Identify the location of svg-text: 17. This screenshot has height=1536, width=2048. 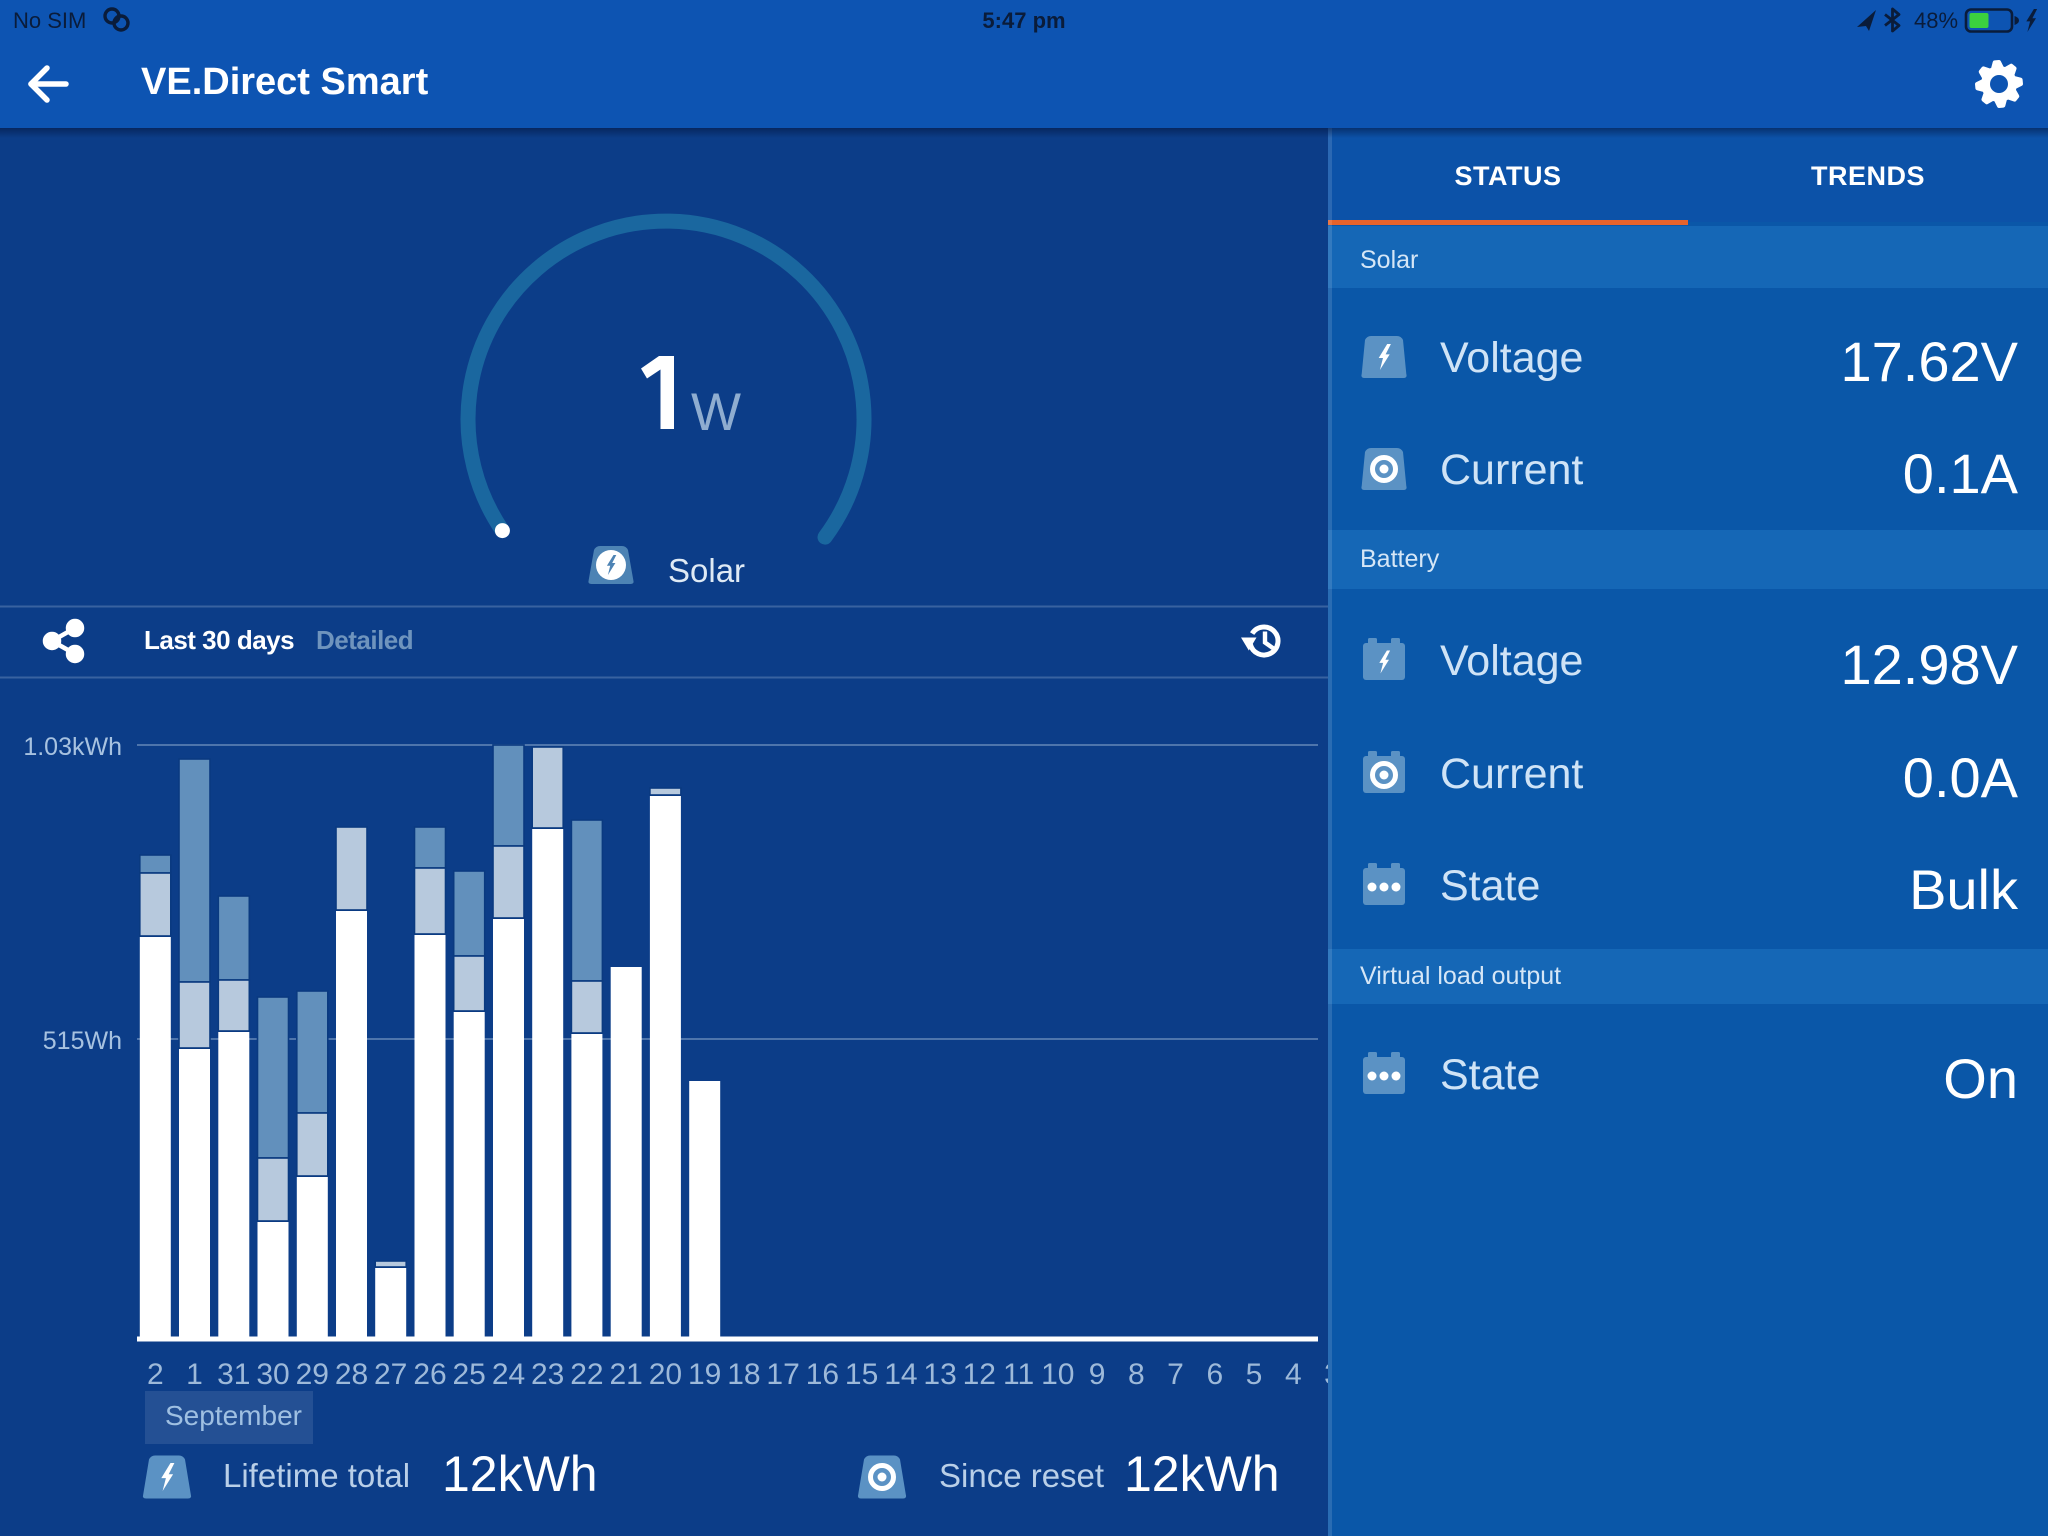
(782, 1374).